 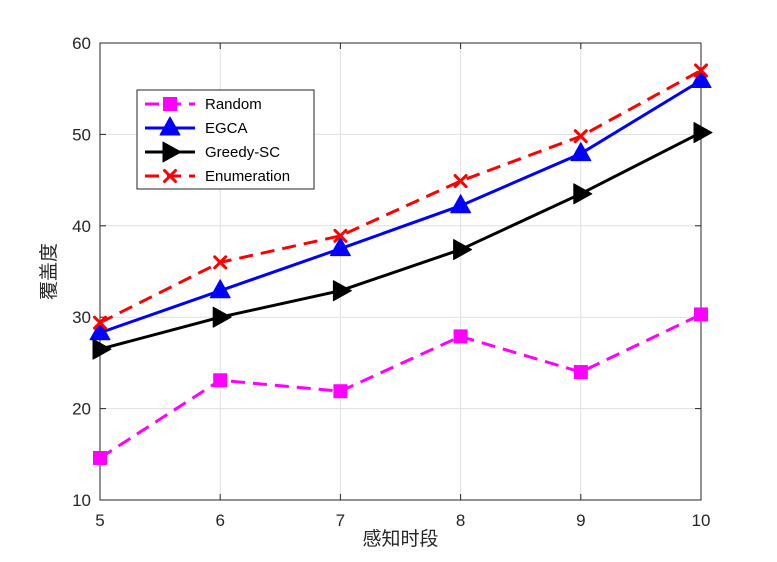 What do you see at coordinates (460, 520) in the screenshot?
I see `x-tick-label: 8` at bounding box center [460, 520].